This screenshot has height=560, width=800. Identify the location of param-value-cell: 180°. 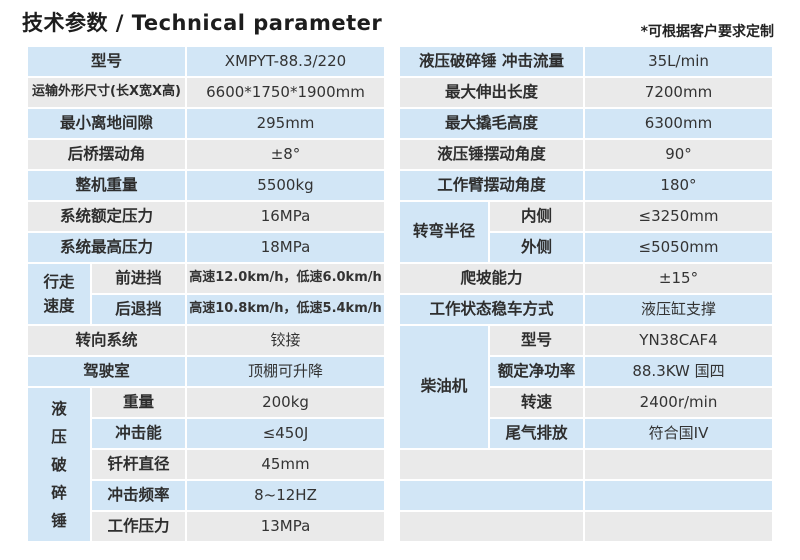
(678, 185).